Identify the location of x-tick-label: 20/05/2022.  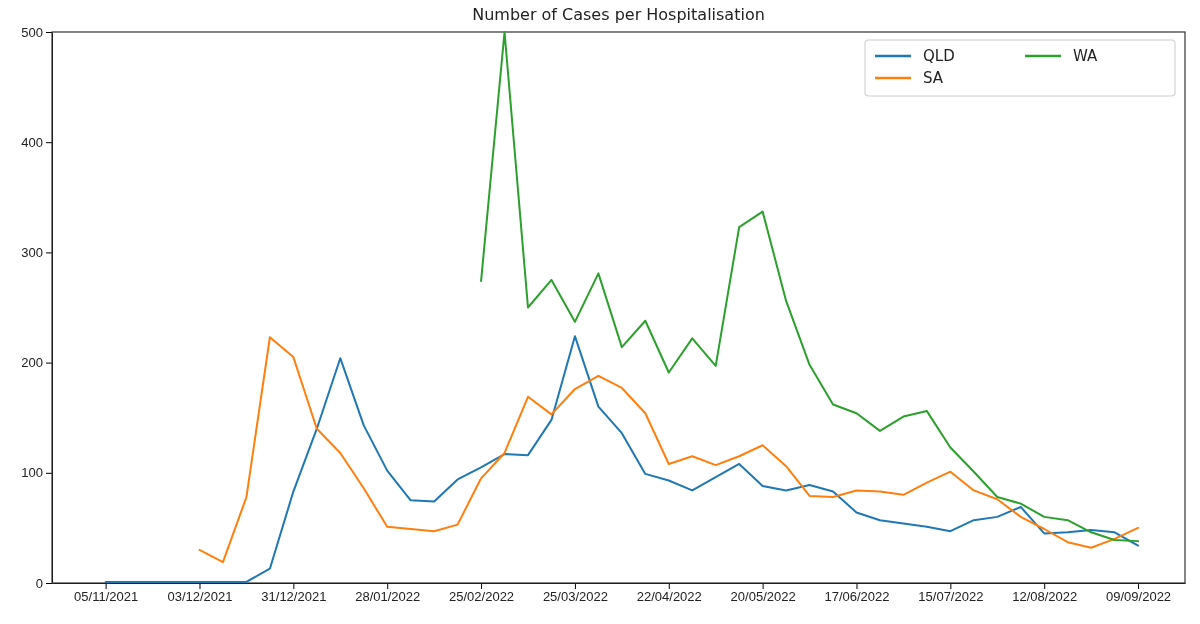
(763, 597).